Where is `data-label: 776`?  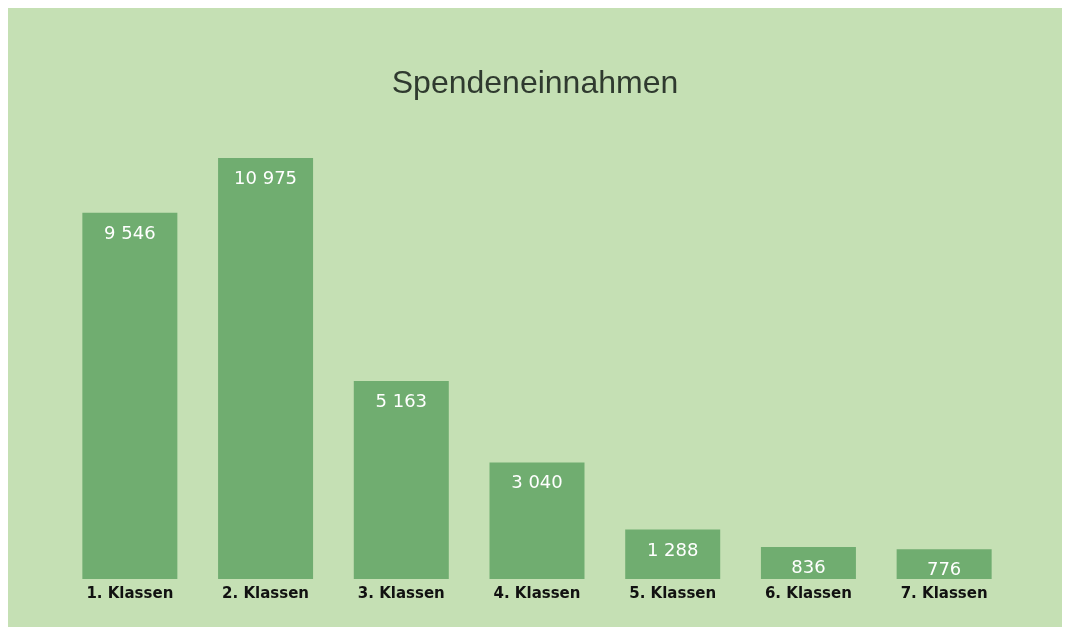 data-label: 776 is located at coordinates (944, 569).